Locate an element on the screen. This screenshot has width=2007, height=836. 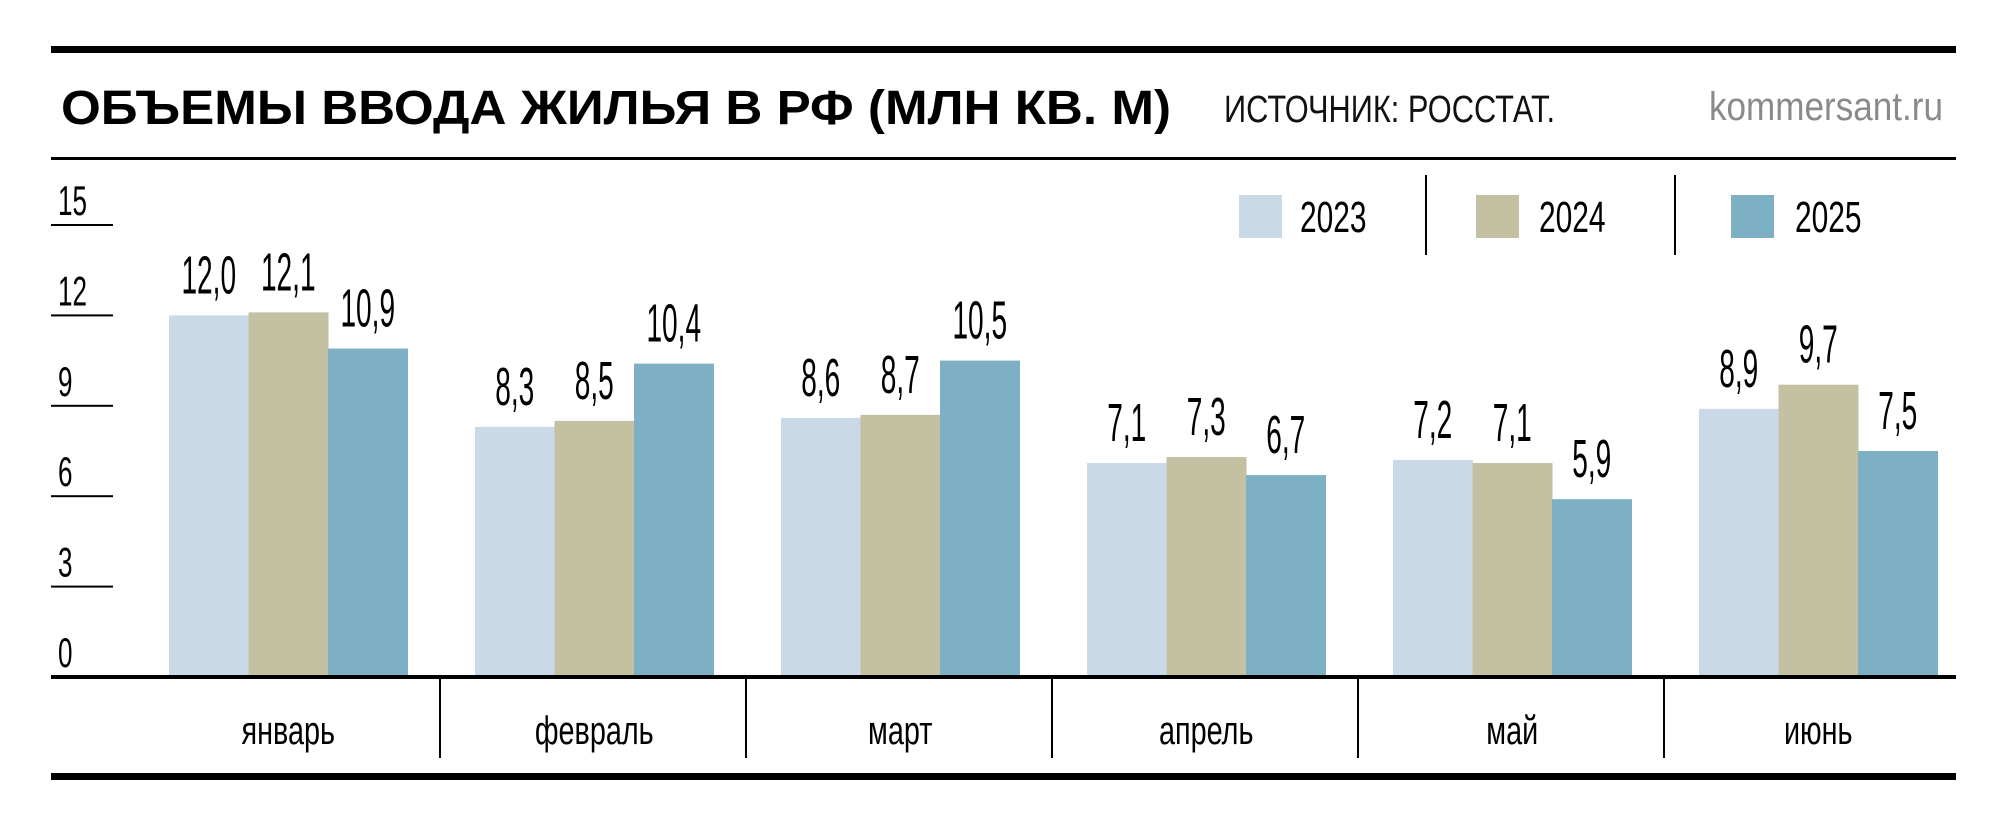
value-label: 10,5 is located at coordinates (979, 321).